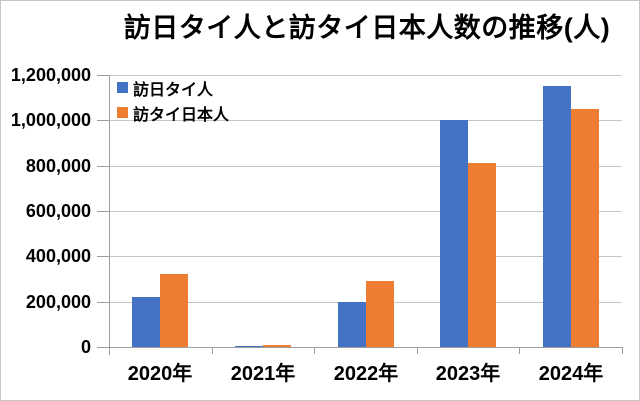 The image size is (640, 401). I want to click on x-axis-label: 2021年, so click(263, 374).